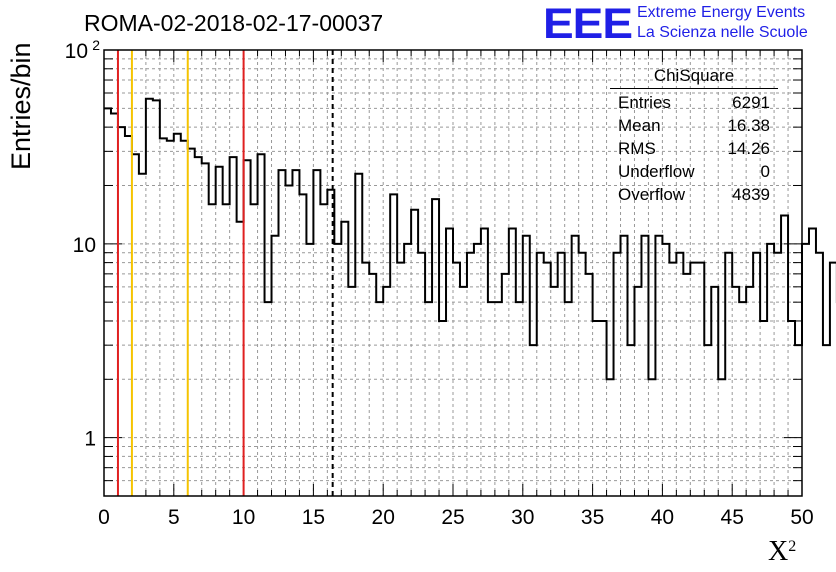 Image resolution: width=836 pixels, height=572 pixels. Describe the element at coordinates (722, 32) in the screenshot. I see `logo-line-2: La Scienza nelle Scuole` at that location.